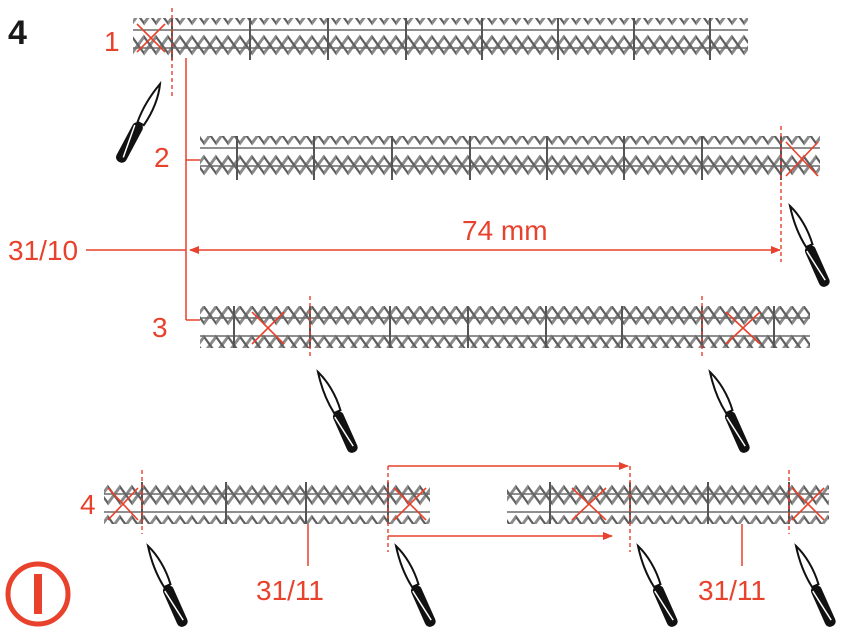 The image size is (849, 636). What do you see at coordinates (267, 503) in the screenshot?
I see `strip-row-4-left` at bounding box center [267, 503].